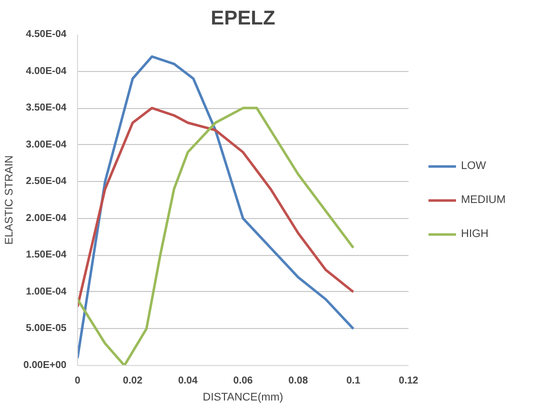 The image size is (533, 406). I want to click on y-axis-title: ELASTIC STRAIN, so click(9, 200).